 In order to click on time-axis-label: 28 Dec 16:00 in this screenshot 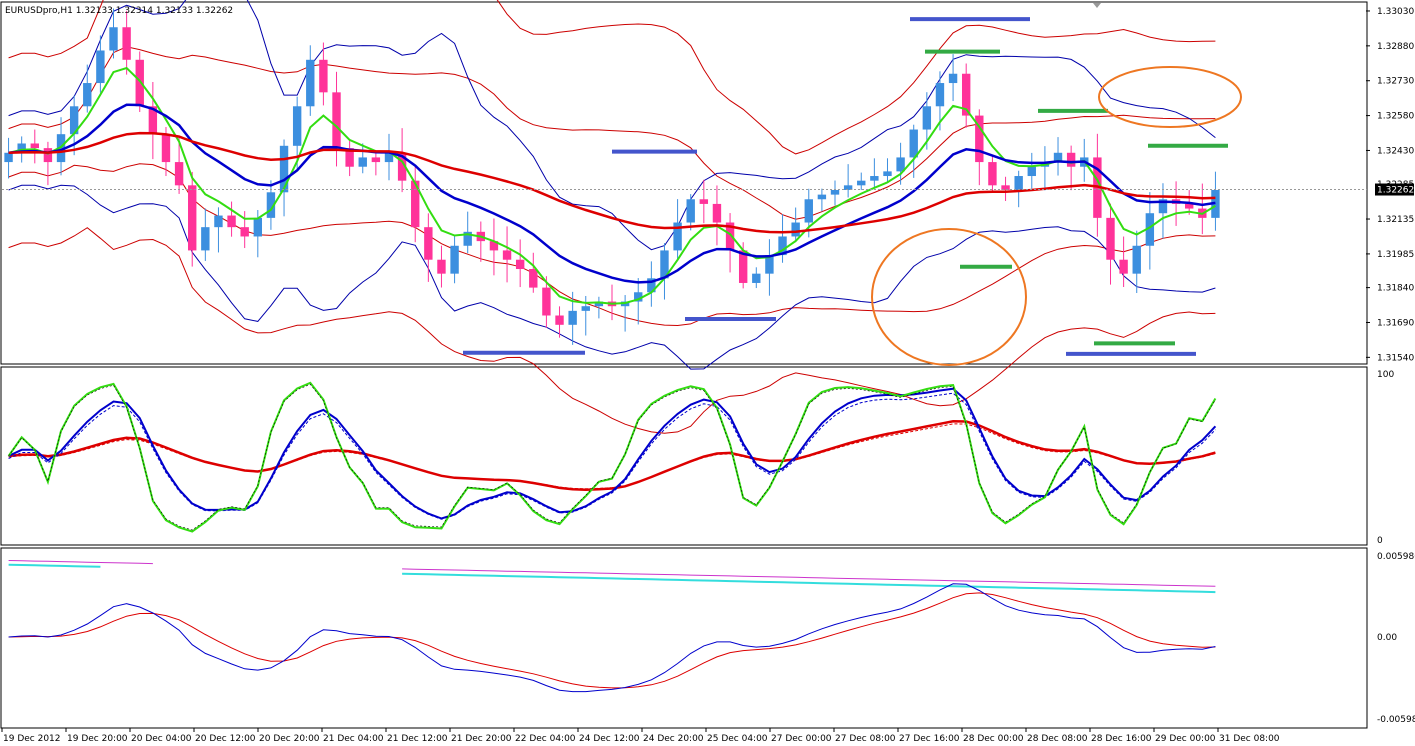, I will do `click(1121, 739)`.